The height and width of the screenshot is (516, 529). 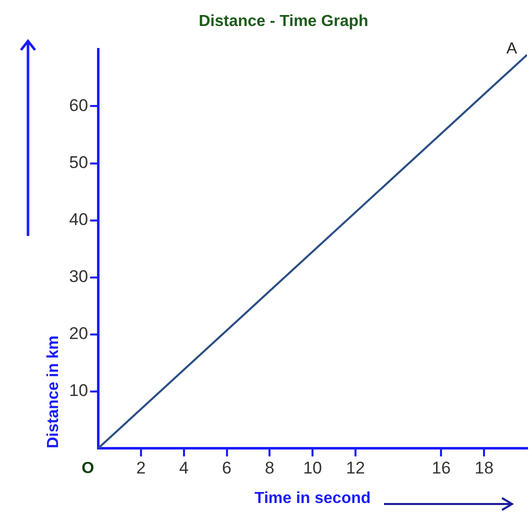 I want to click on y-tick-label: 50, so click(x=78, y=162).